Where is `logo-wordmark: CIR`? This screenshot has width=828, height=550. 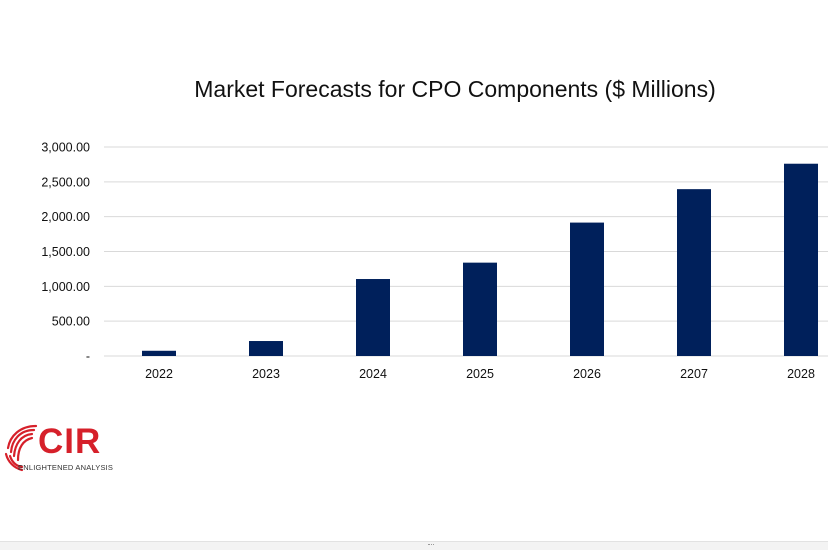
logo-wordmark: CIR is located at coordinates (70, 441).